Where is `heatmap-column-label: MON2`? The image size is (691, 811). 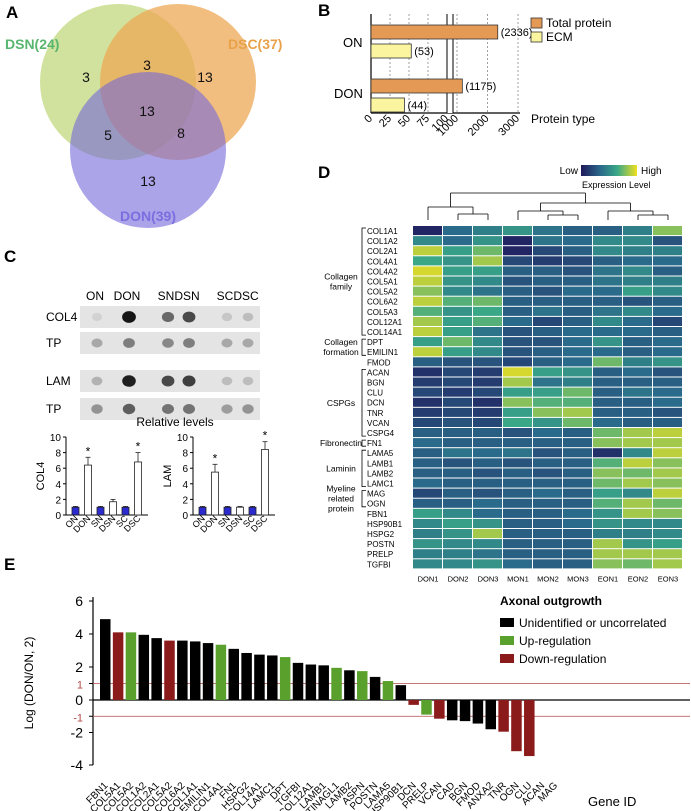
heatmap-column-label: MON2 is located at coordinates (548, 578).